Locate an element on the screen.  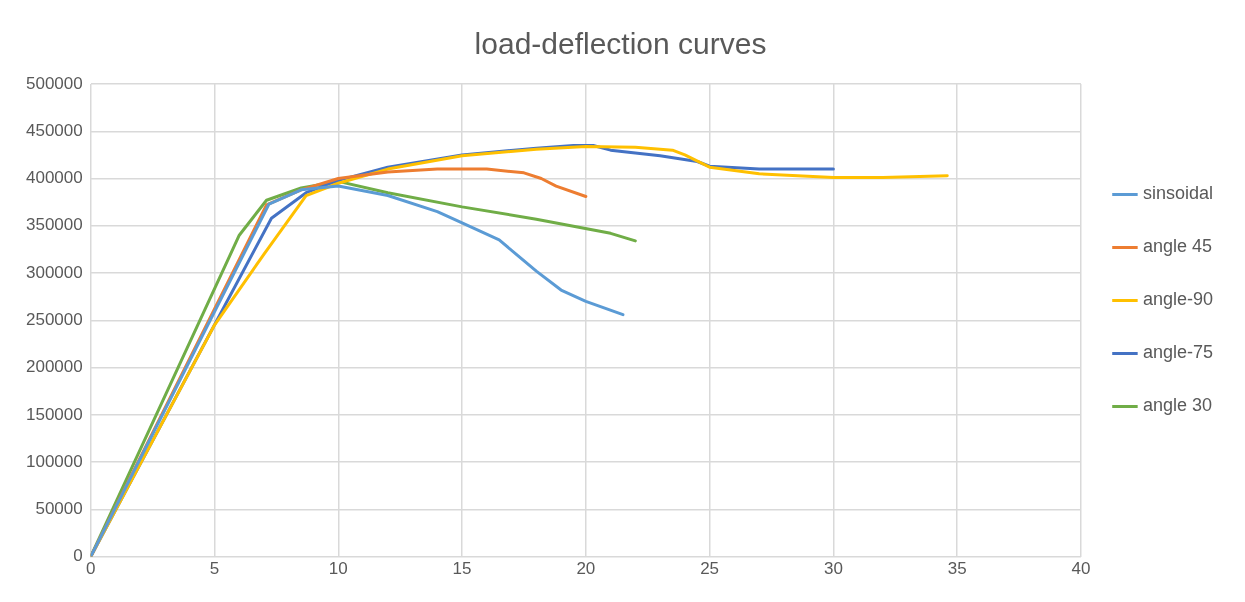
y-tick-label: 100000 is located at coordinates (54, 461).